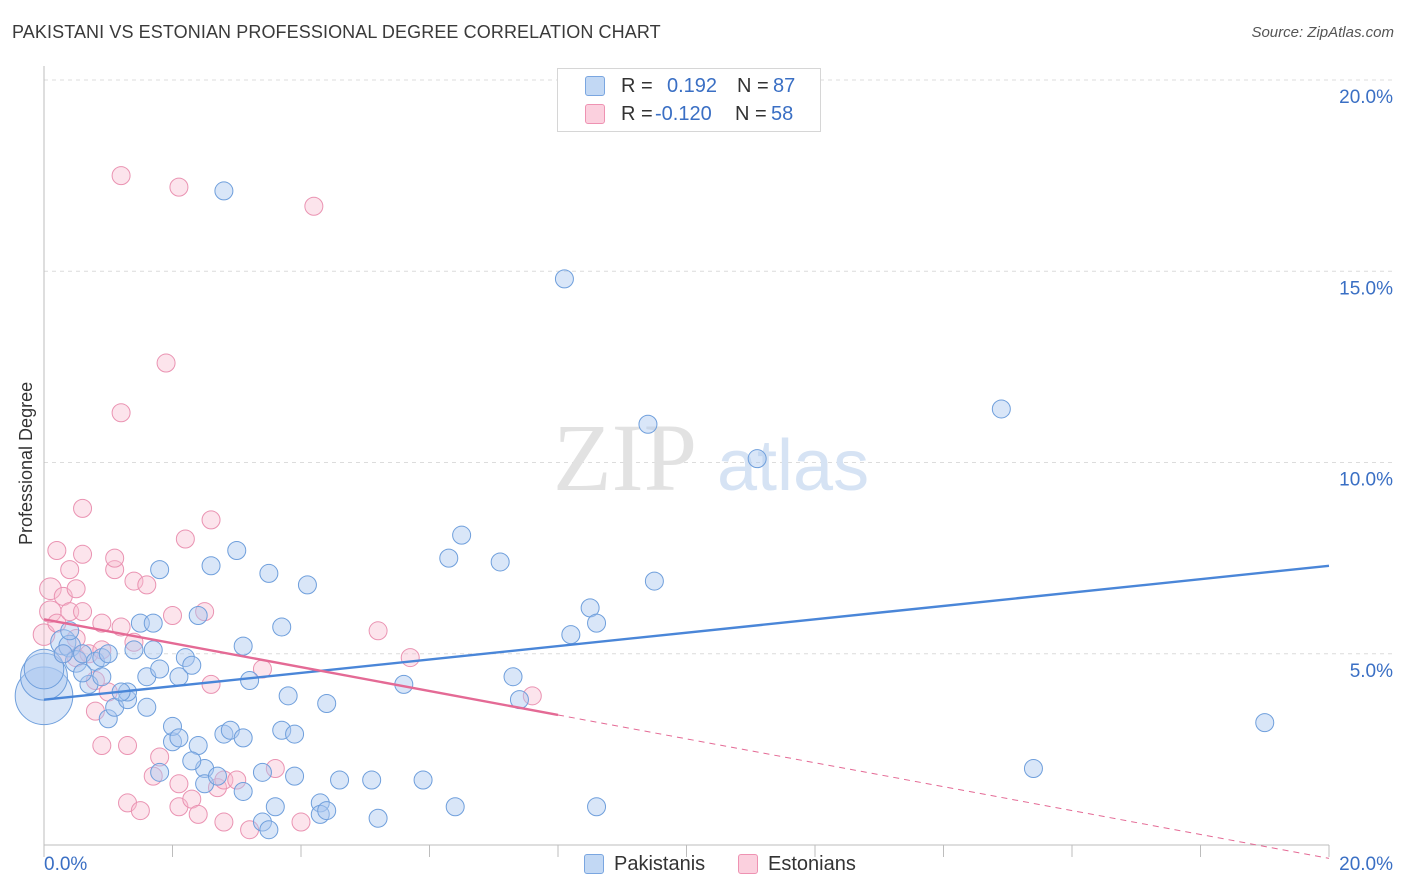 The width and height of the screenshot is (1406, 892). Describe the element at coordinates (625, 457) in the screenshot. I see `watermark-zip: ZIP` at that location.